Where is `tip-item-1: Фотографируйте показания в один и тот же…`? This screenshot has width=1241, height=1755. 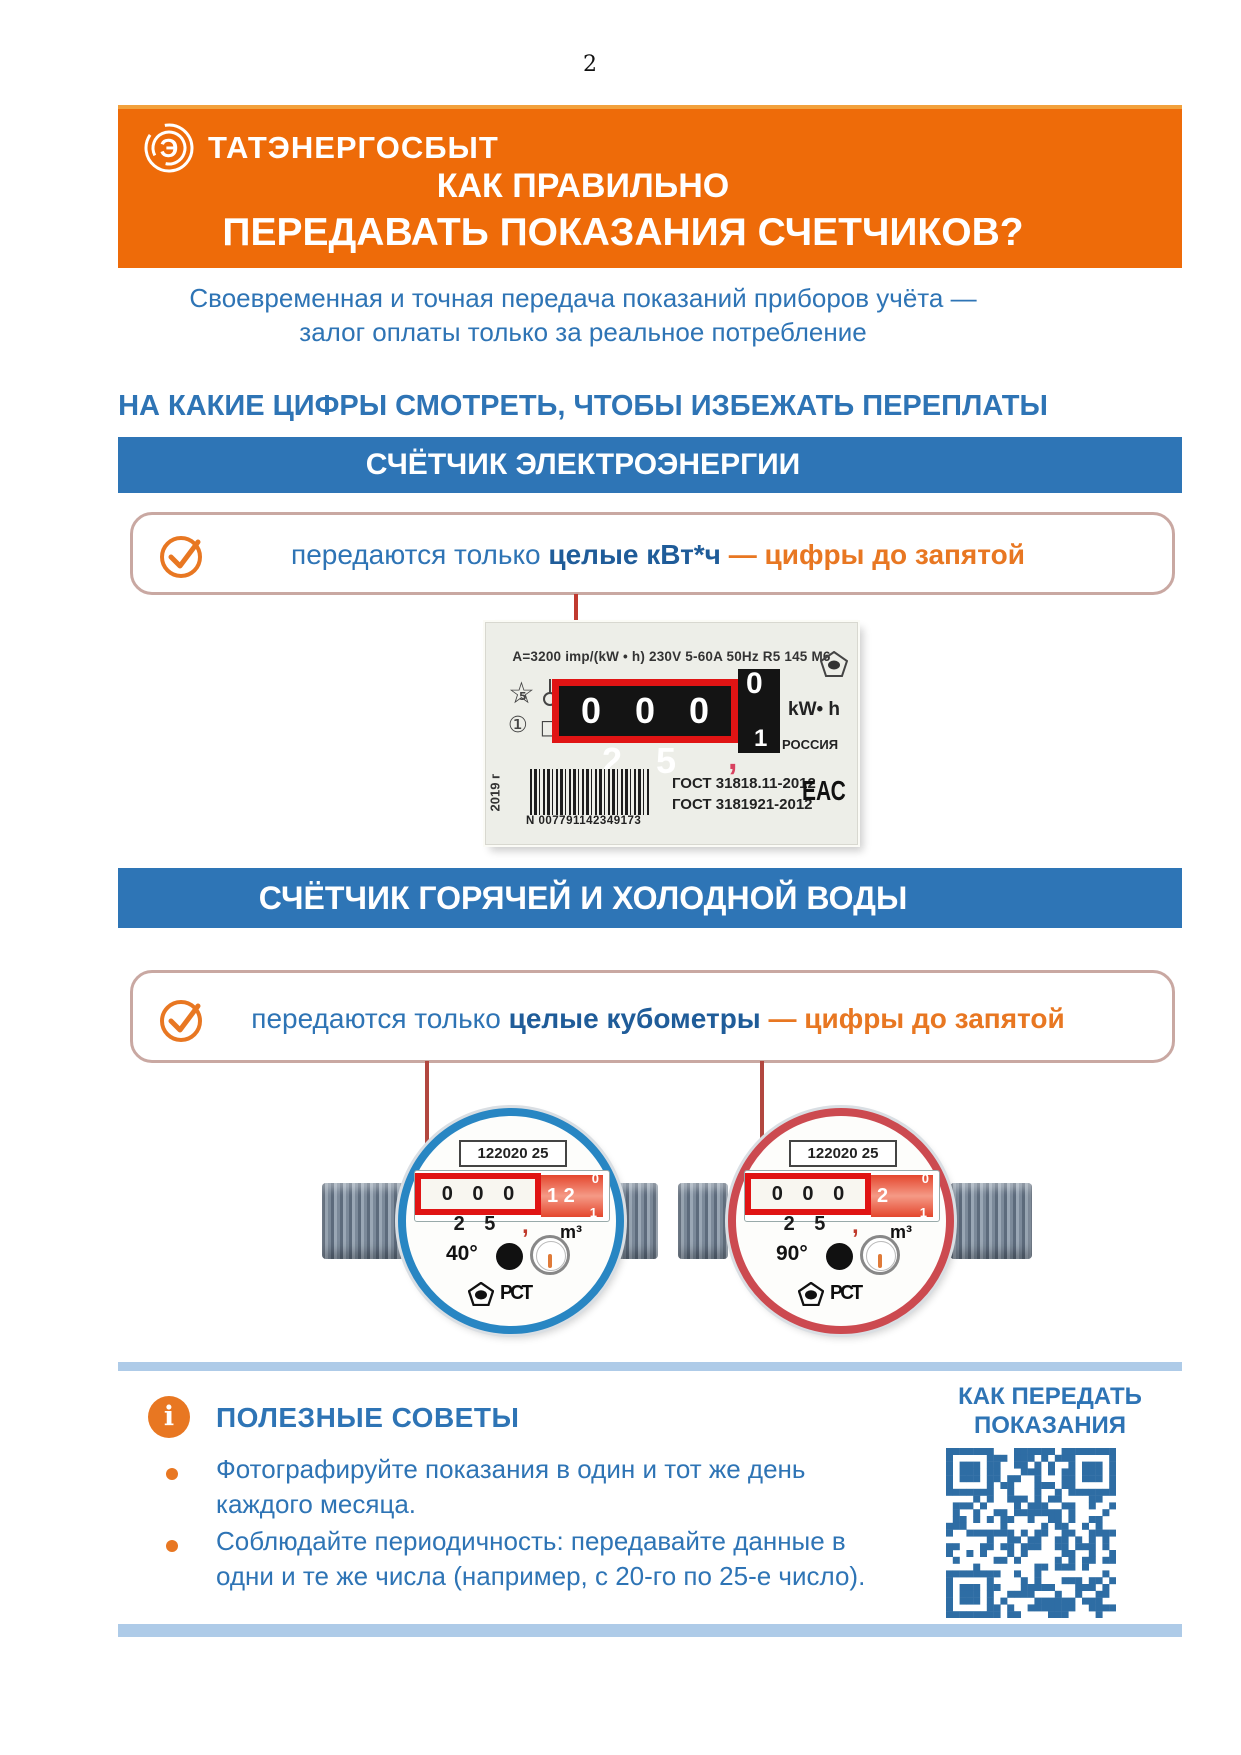 tip-item-1: Фотографируйте показания в один и тот же… is located at coordinates (511, 1486).